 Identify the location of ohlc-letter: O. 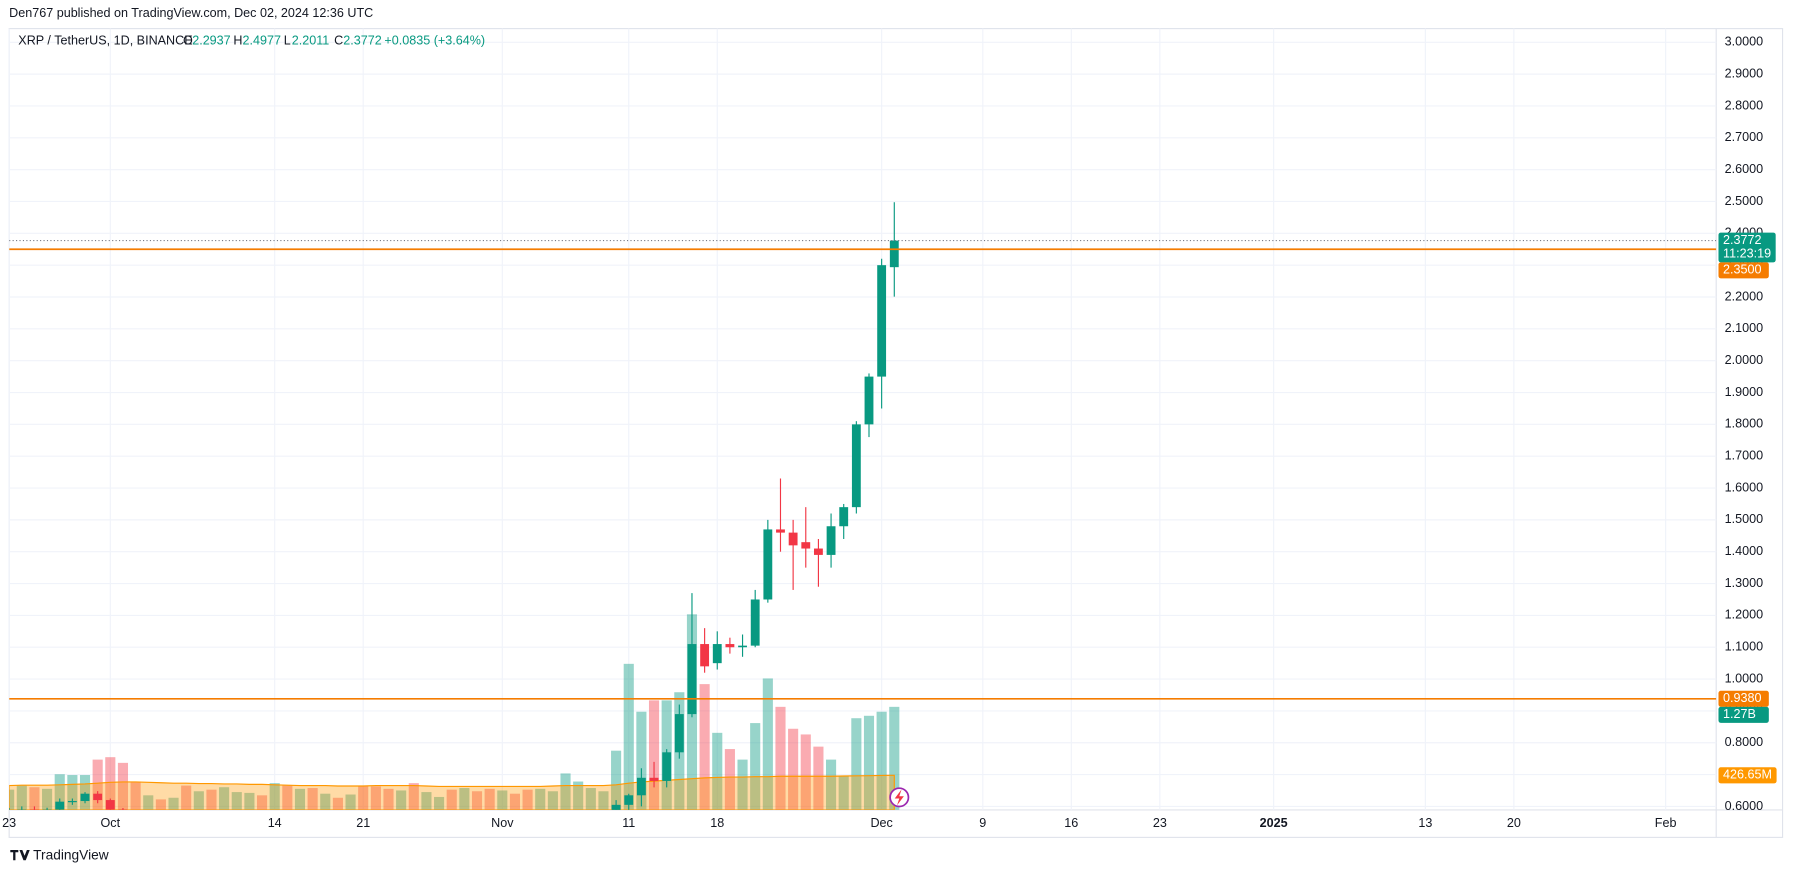
(188, 41).